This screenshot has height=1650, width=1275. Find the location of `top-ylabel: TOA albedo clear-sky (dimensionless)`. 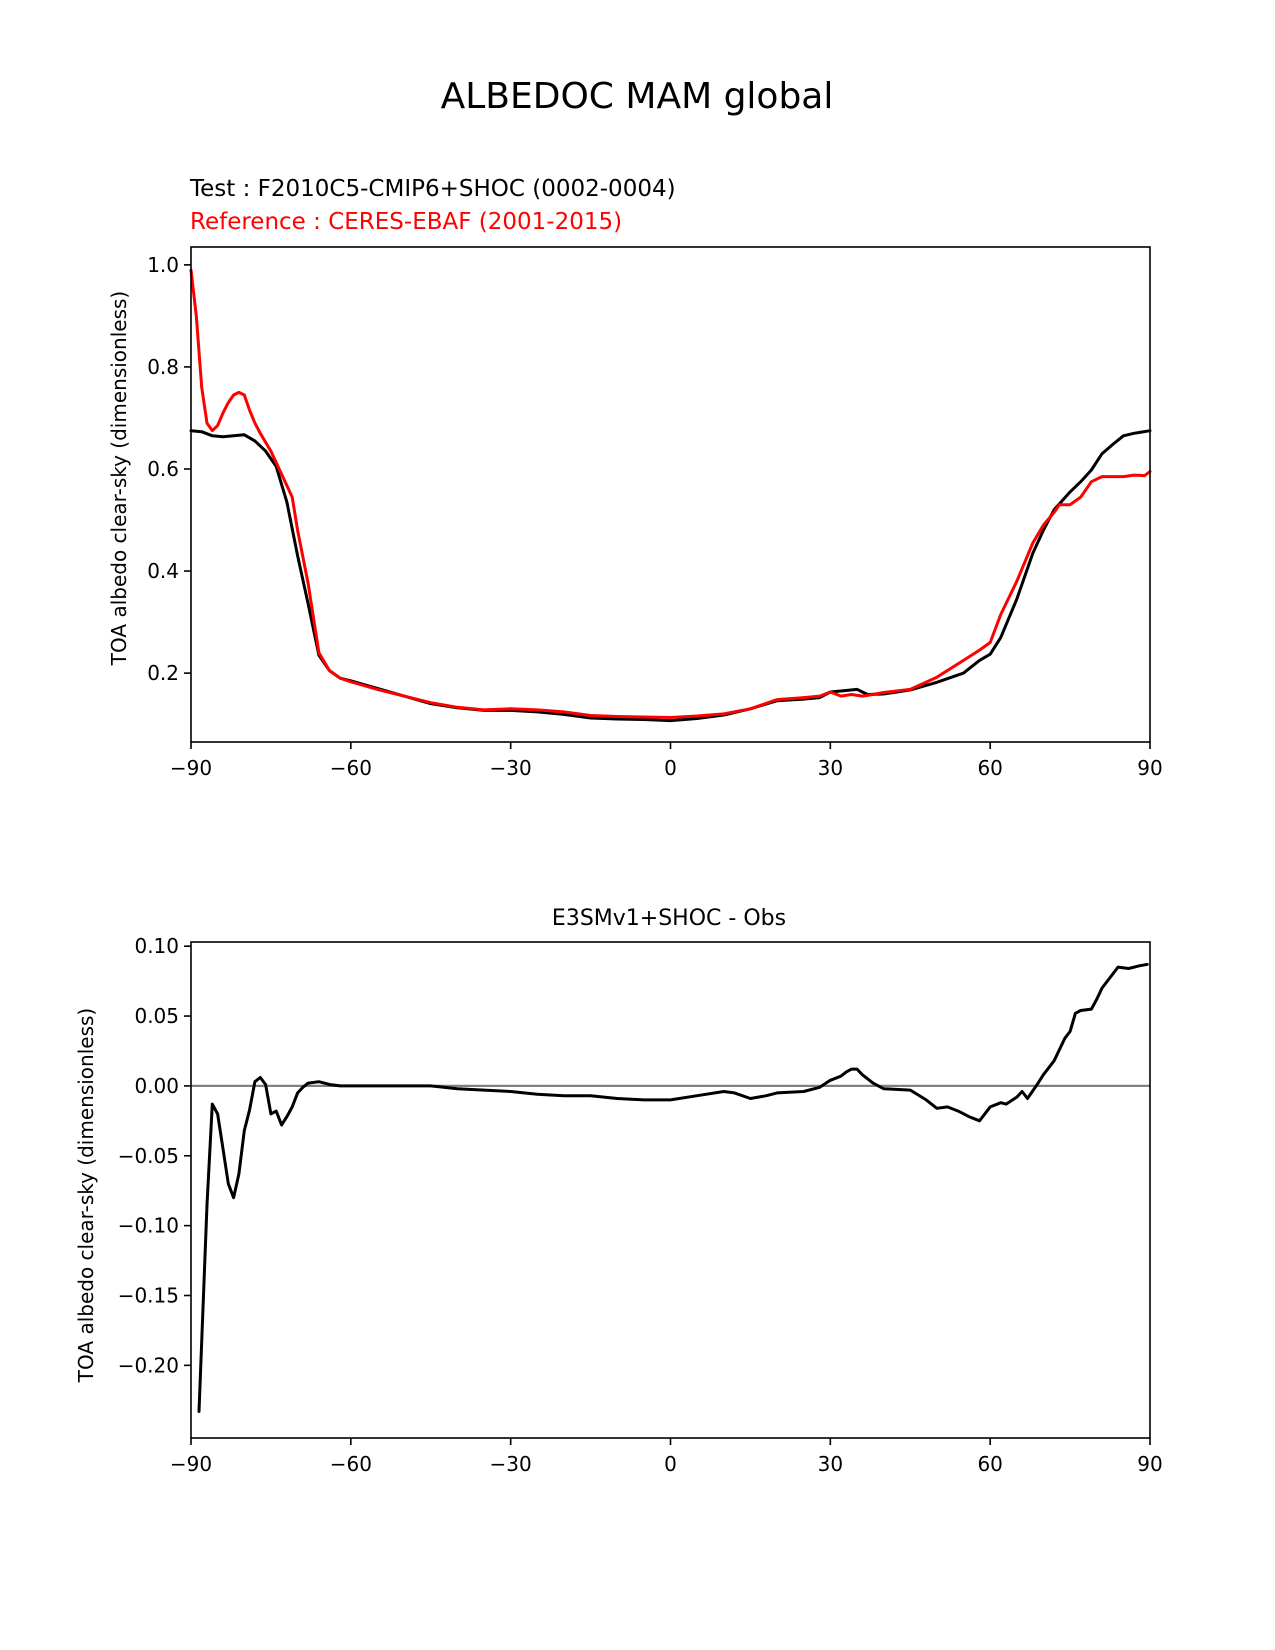

top-ylabel: TOA albedo clear-sky (dimensionless) is located at coordinates (119, 478).